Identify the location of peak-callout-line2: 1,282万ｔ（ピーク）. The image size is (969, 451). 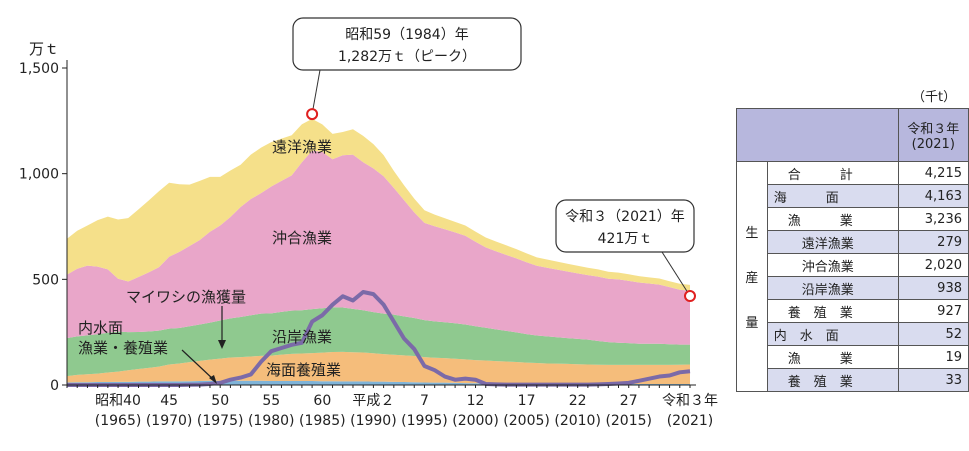
(407, 57).